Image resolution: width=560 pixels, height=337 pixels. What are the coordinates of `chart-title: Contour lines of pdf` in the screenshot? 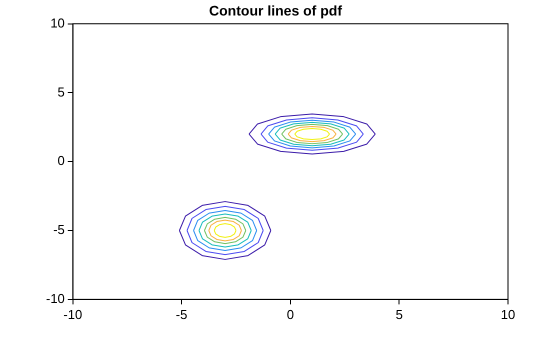 It's located at (275, 10).